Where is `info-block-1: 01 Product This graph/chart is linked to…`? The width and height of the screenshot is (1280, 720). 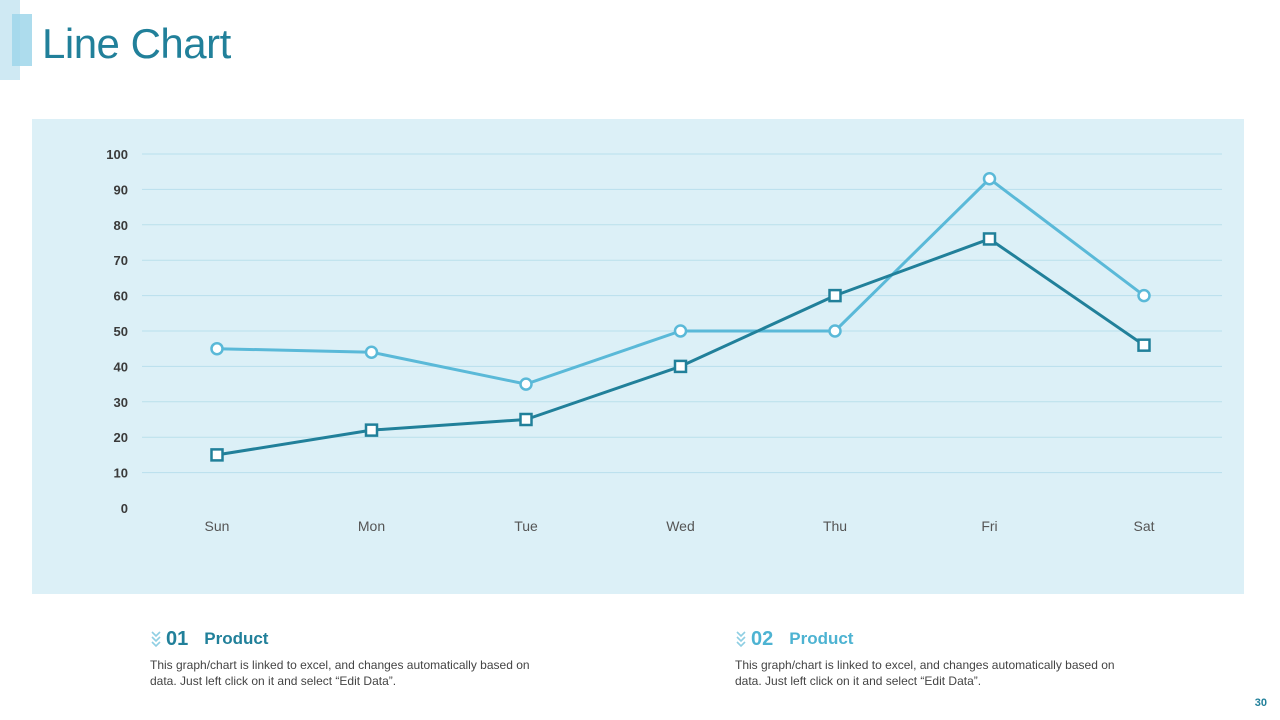
info-block-1: 01 Product This graph/chart is linked to… is located at coordinates (350, 657).